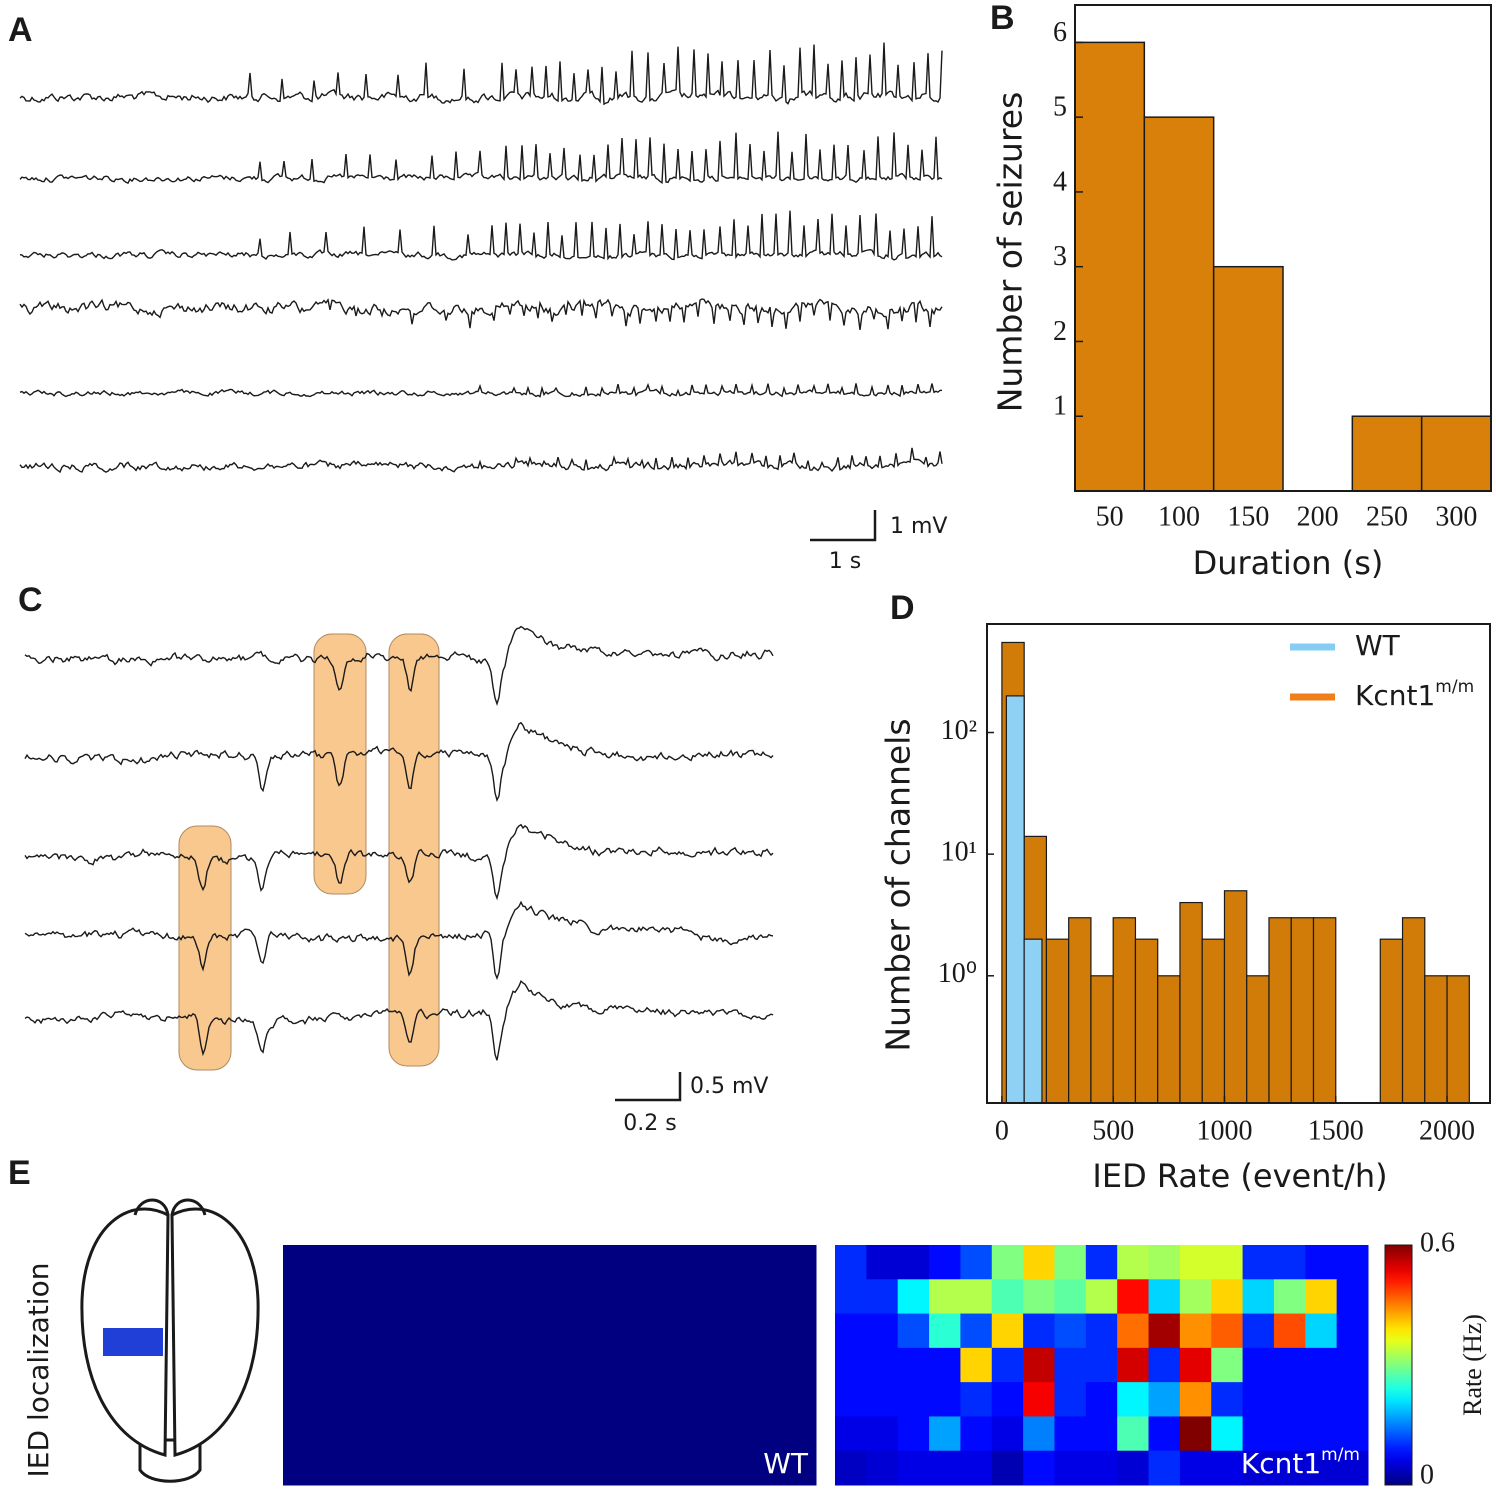  Describe the element at coordinates (30, 600) in the screenshot. I see `panel-label: C` at that location.